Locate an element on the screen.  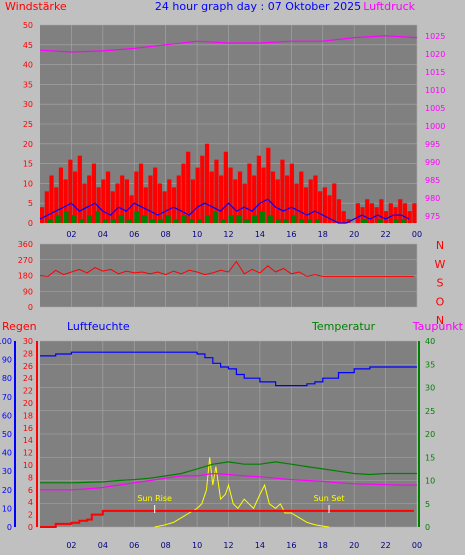
pressure-y-axis: 975 980 985 990 995 1000 1005 1010 1015 1020 1025 is located at coordinates (435, 126).